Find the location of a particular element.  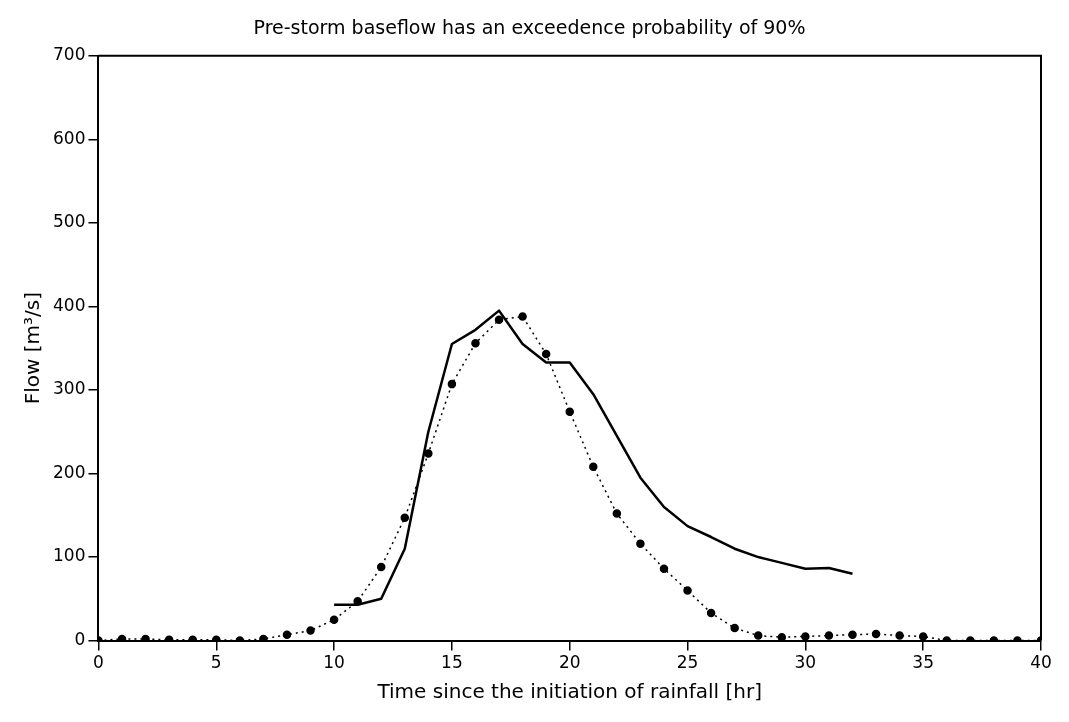

y-tick-label: 300 is located at coordinates (69, 388).